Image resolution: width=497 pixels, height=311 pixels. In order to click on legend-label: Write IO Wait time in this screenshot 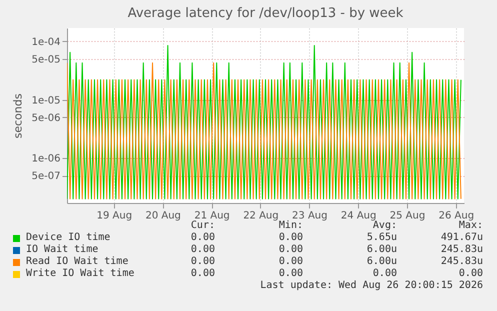, I will do `click(80, 274)`.